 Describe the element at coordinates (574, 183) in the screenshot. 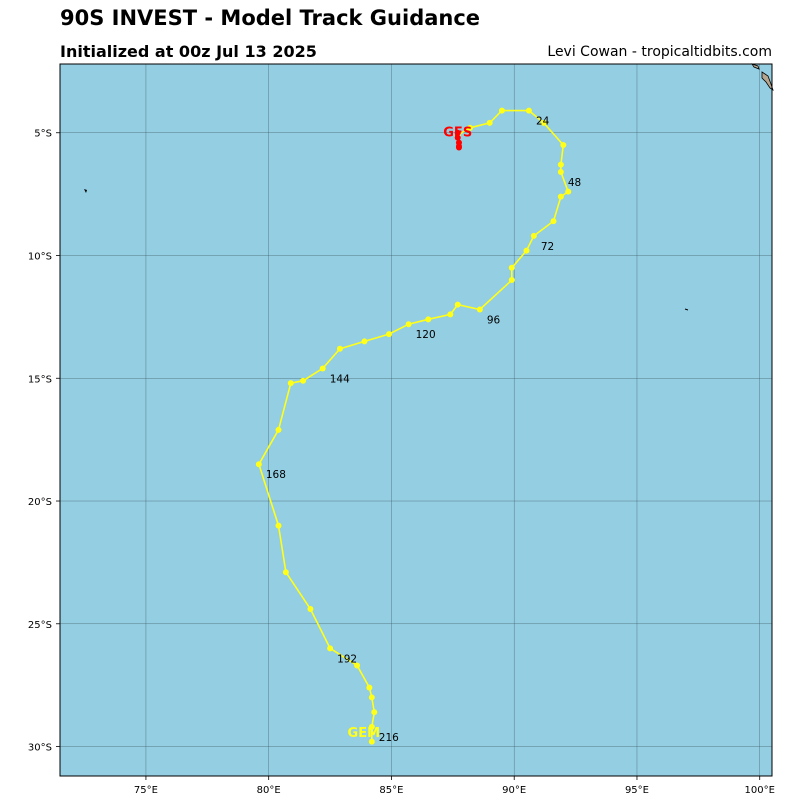

I see `gem-hour-label: 48` at that location.